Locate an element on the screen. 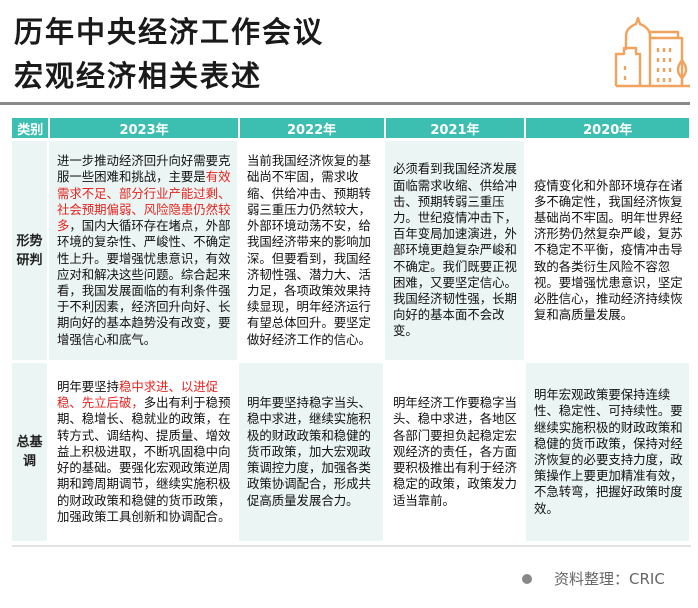  table-header: 类别 2023年 2022年 2021年 2020年 is located at coordinates (351, 128).